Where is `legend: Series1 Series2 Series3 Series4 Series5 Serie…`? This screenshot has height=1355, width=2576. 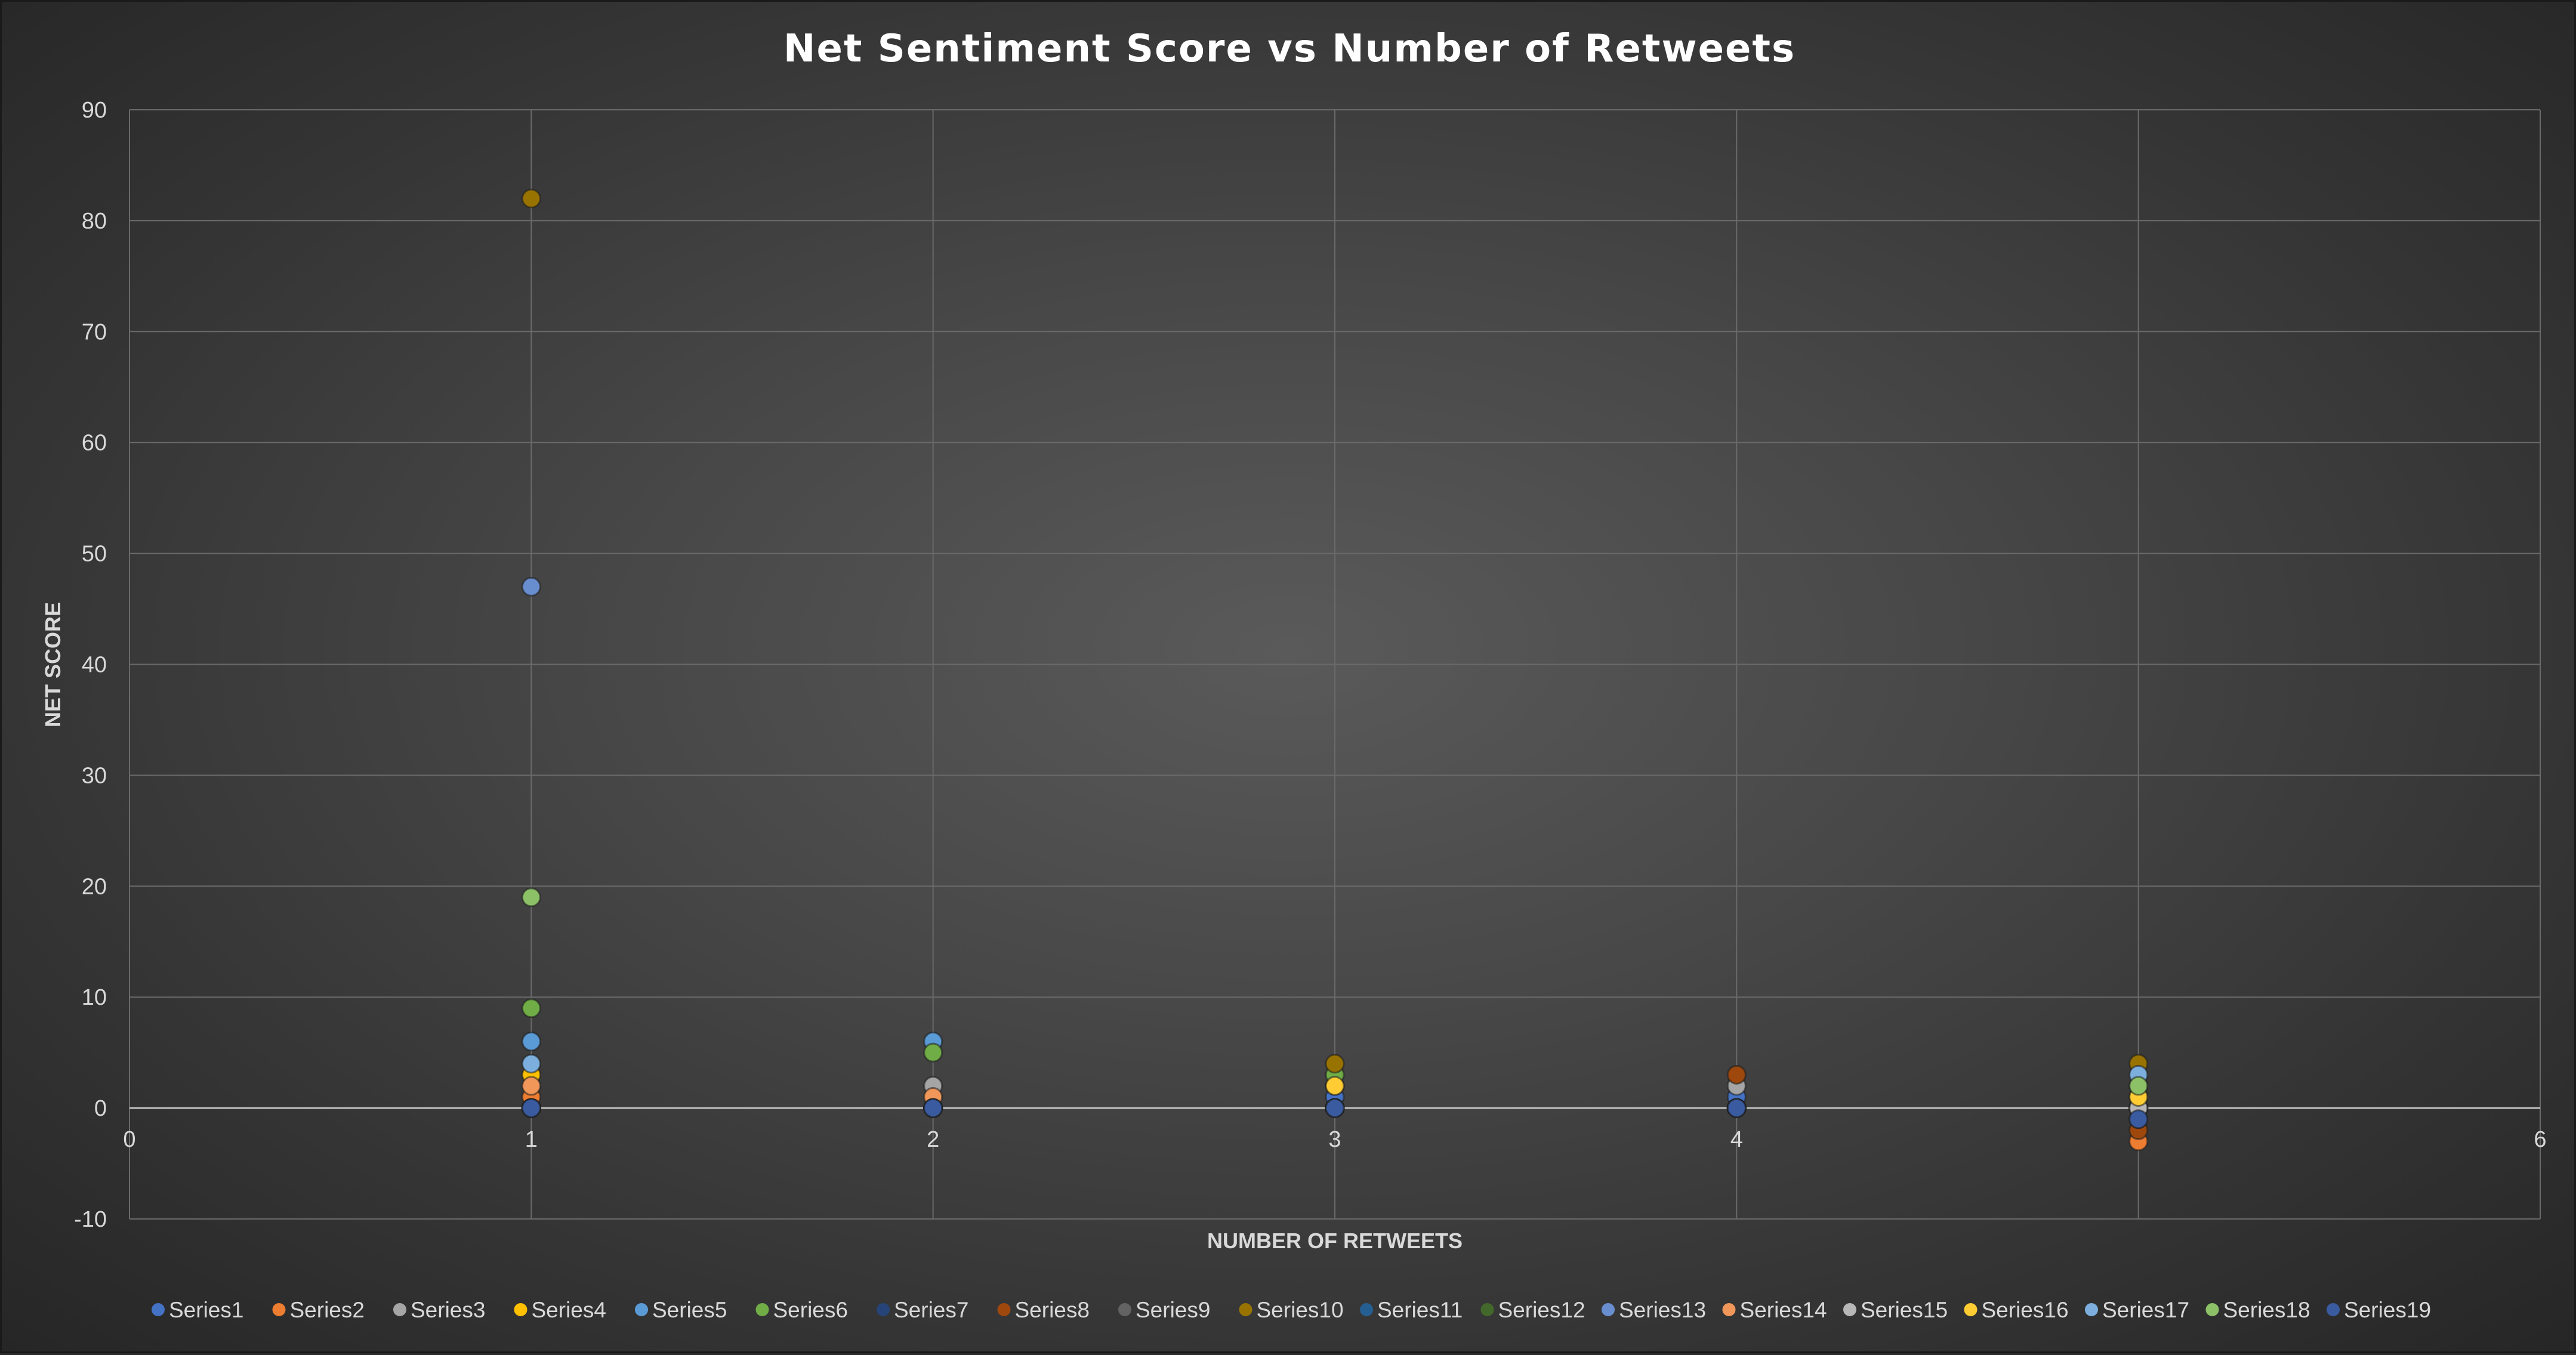
legend: Series1 Series2 Series3 Series4 Series5 Serie… is located at coordinates (1291, 1310).